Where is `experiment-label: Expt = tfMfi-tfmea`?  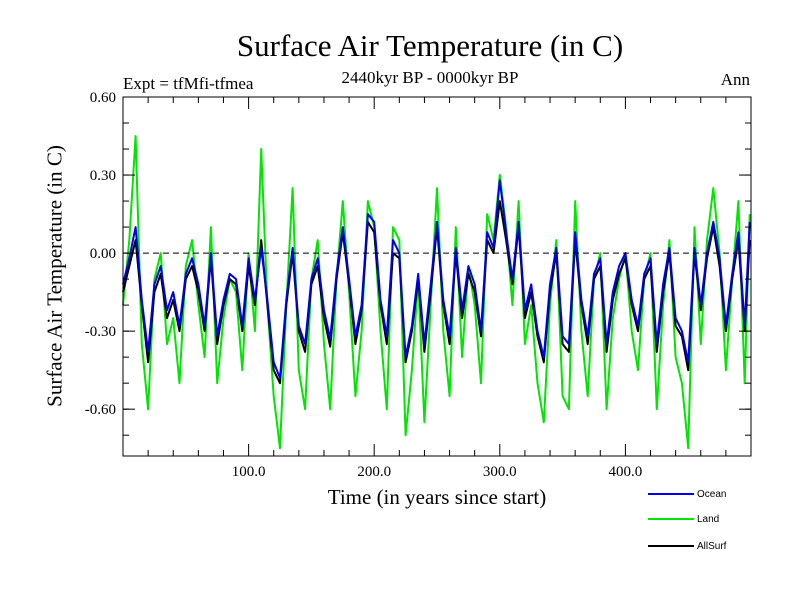 experiment-label: Expt = tfMfi-tfmea is located at coordinates (188, 83).